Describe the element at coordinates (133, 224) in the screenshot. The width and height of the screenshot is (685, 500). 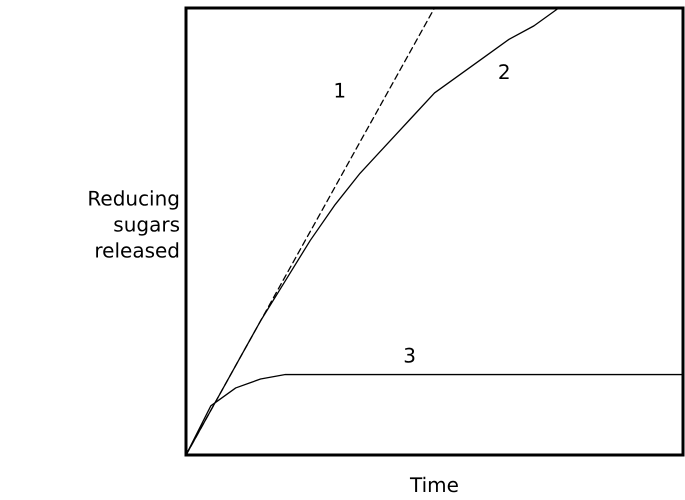
I see `y-axis-title: Reducing sugars released` at that location.